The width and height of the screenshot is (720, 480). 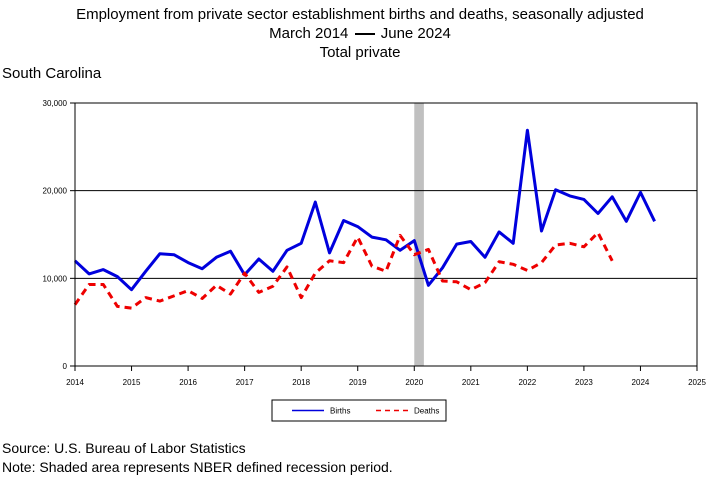 What do you see at coordinates (55, 103) in the screenshot?
I see `y-tick-label: 30,000` at bounding box center [55, 103].